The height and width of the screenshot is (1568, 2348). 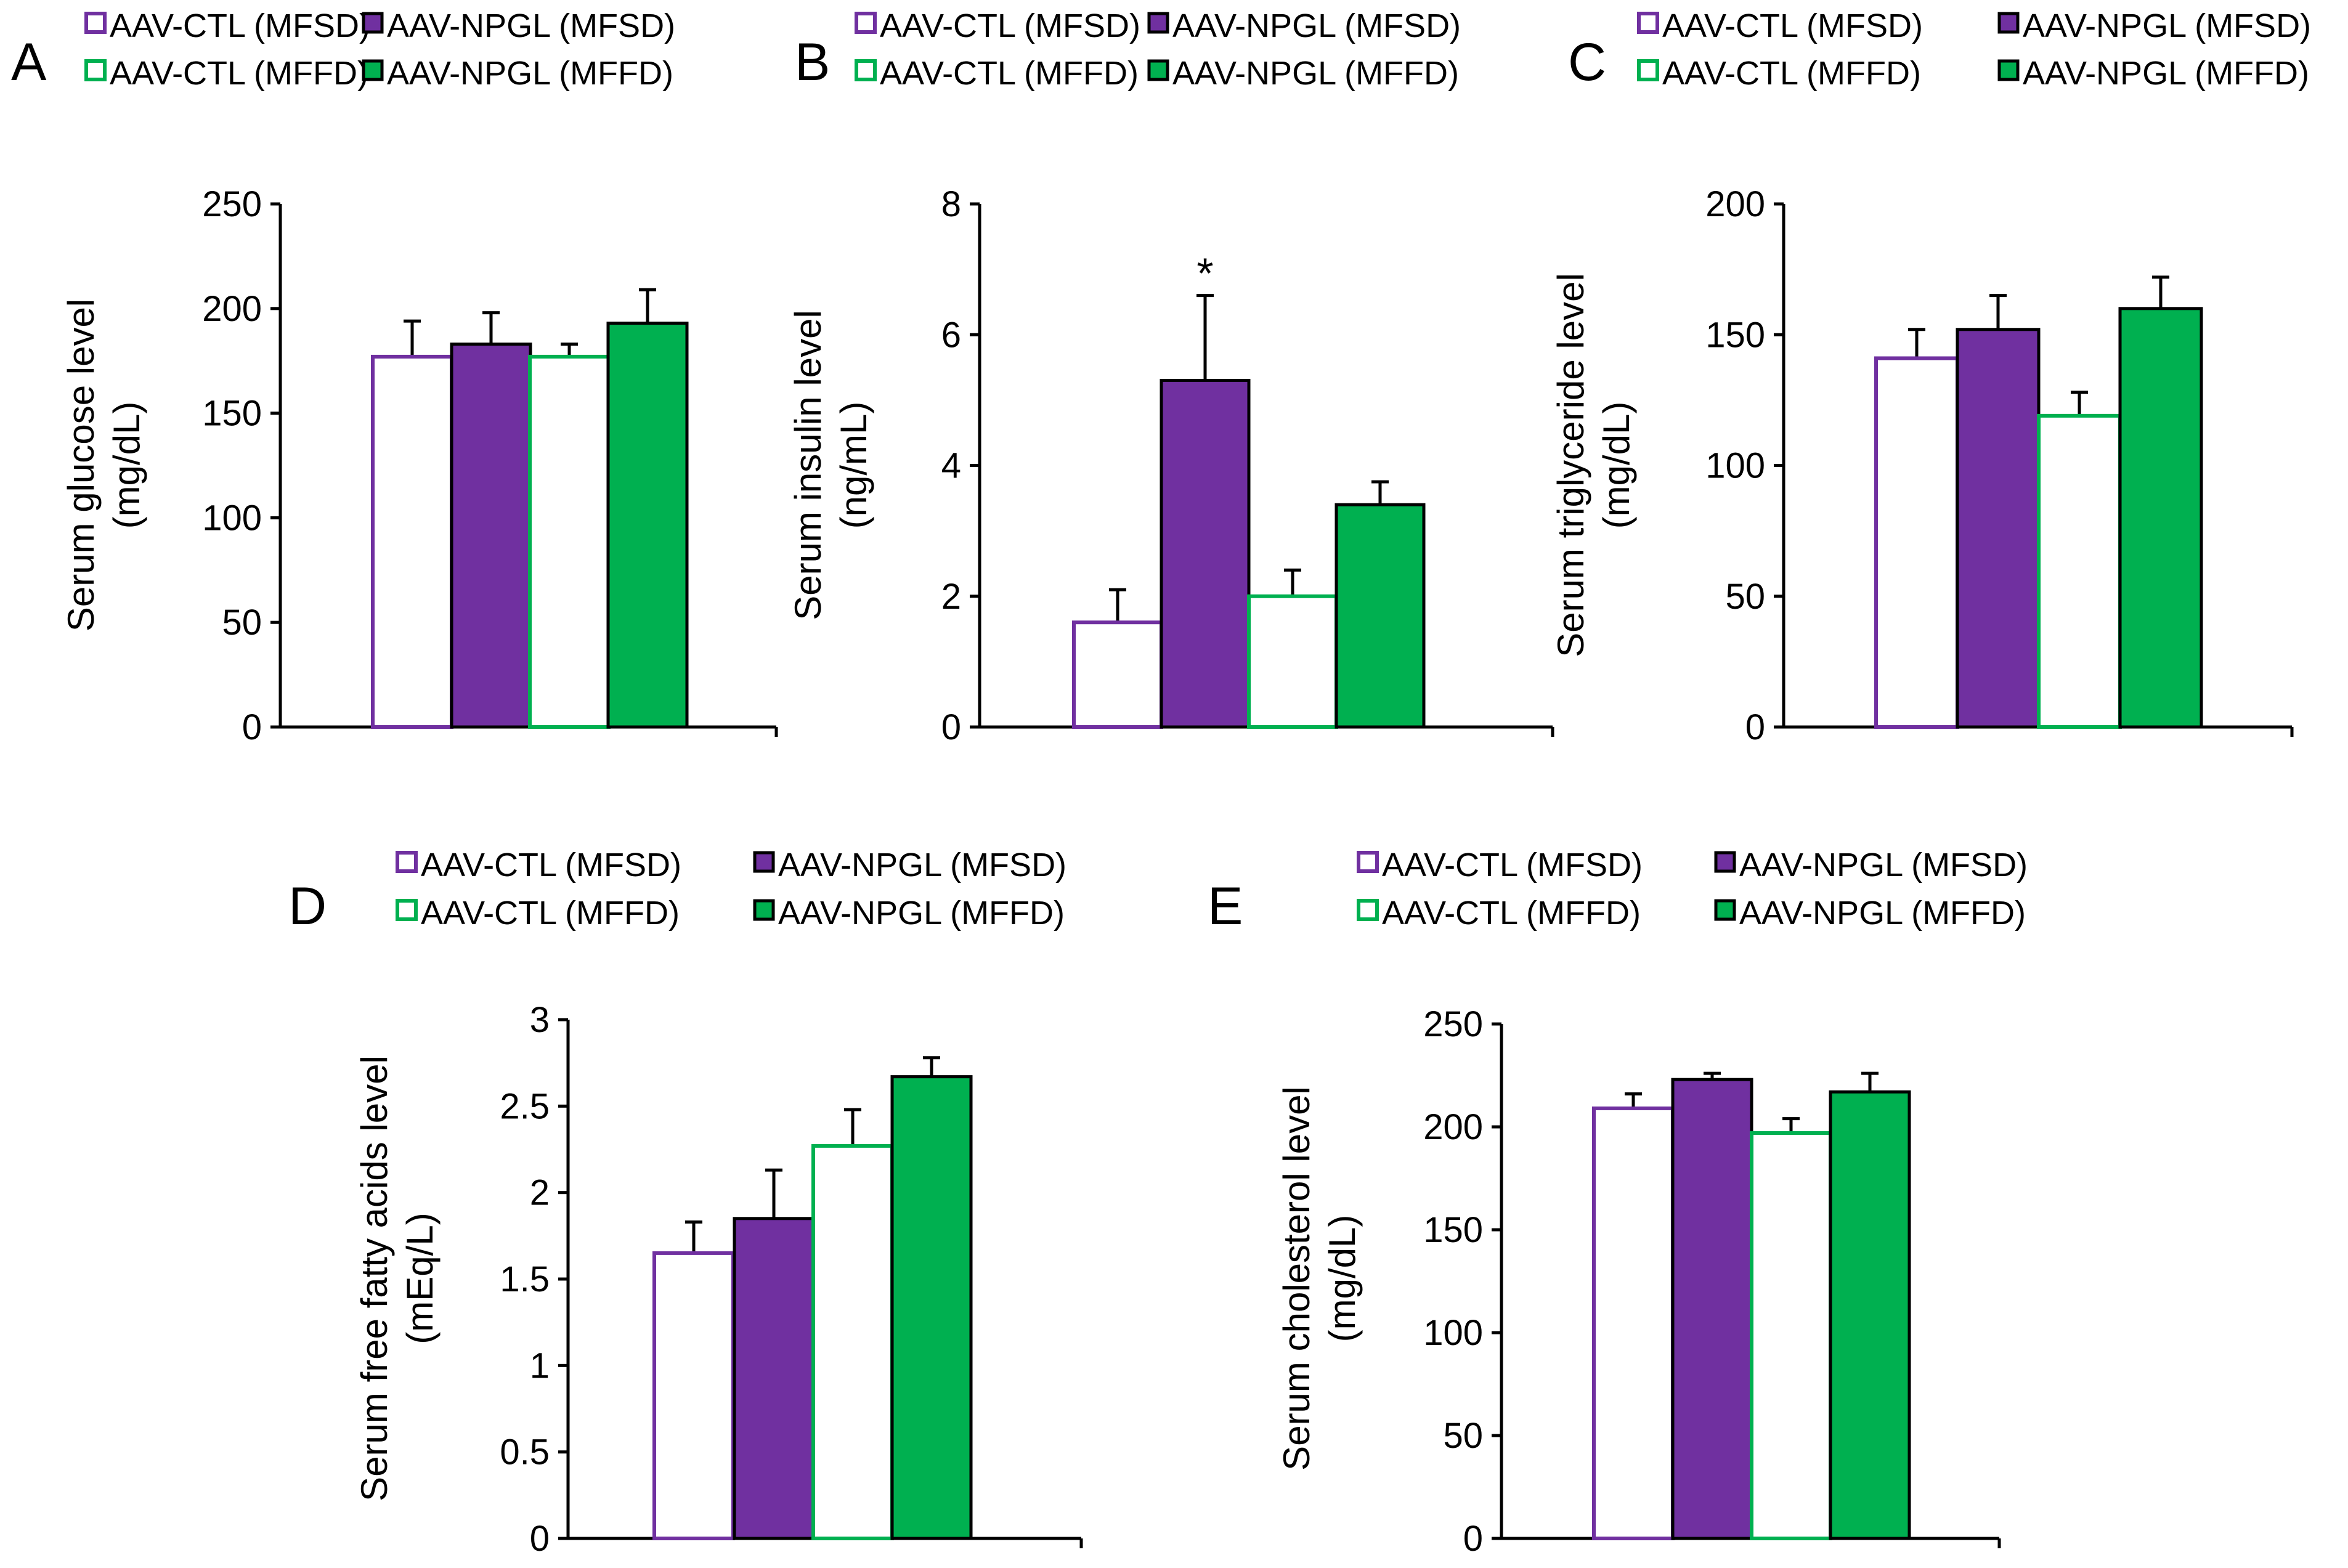 What do you see at coordinates (951, 466) in the screenshot?
I see `y-tick-label: 4` at bounding box center [951, 466].